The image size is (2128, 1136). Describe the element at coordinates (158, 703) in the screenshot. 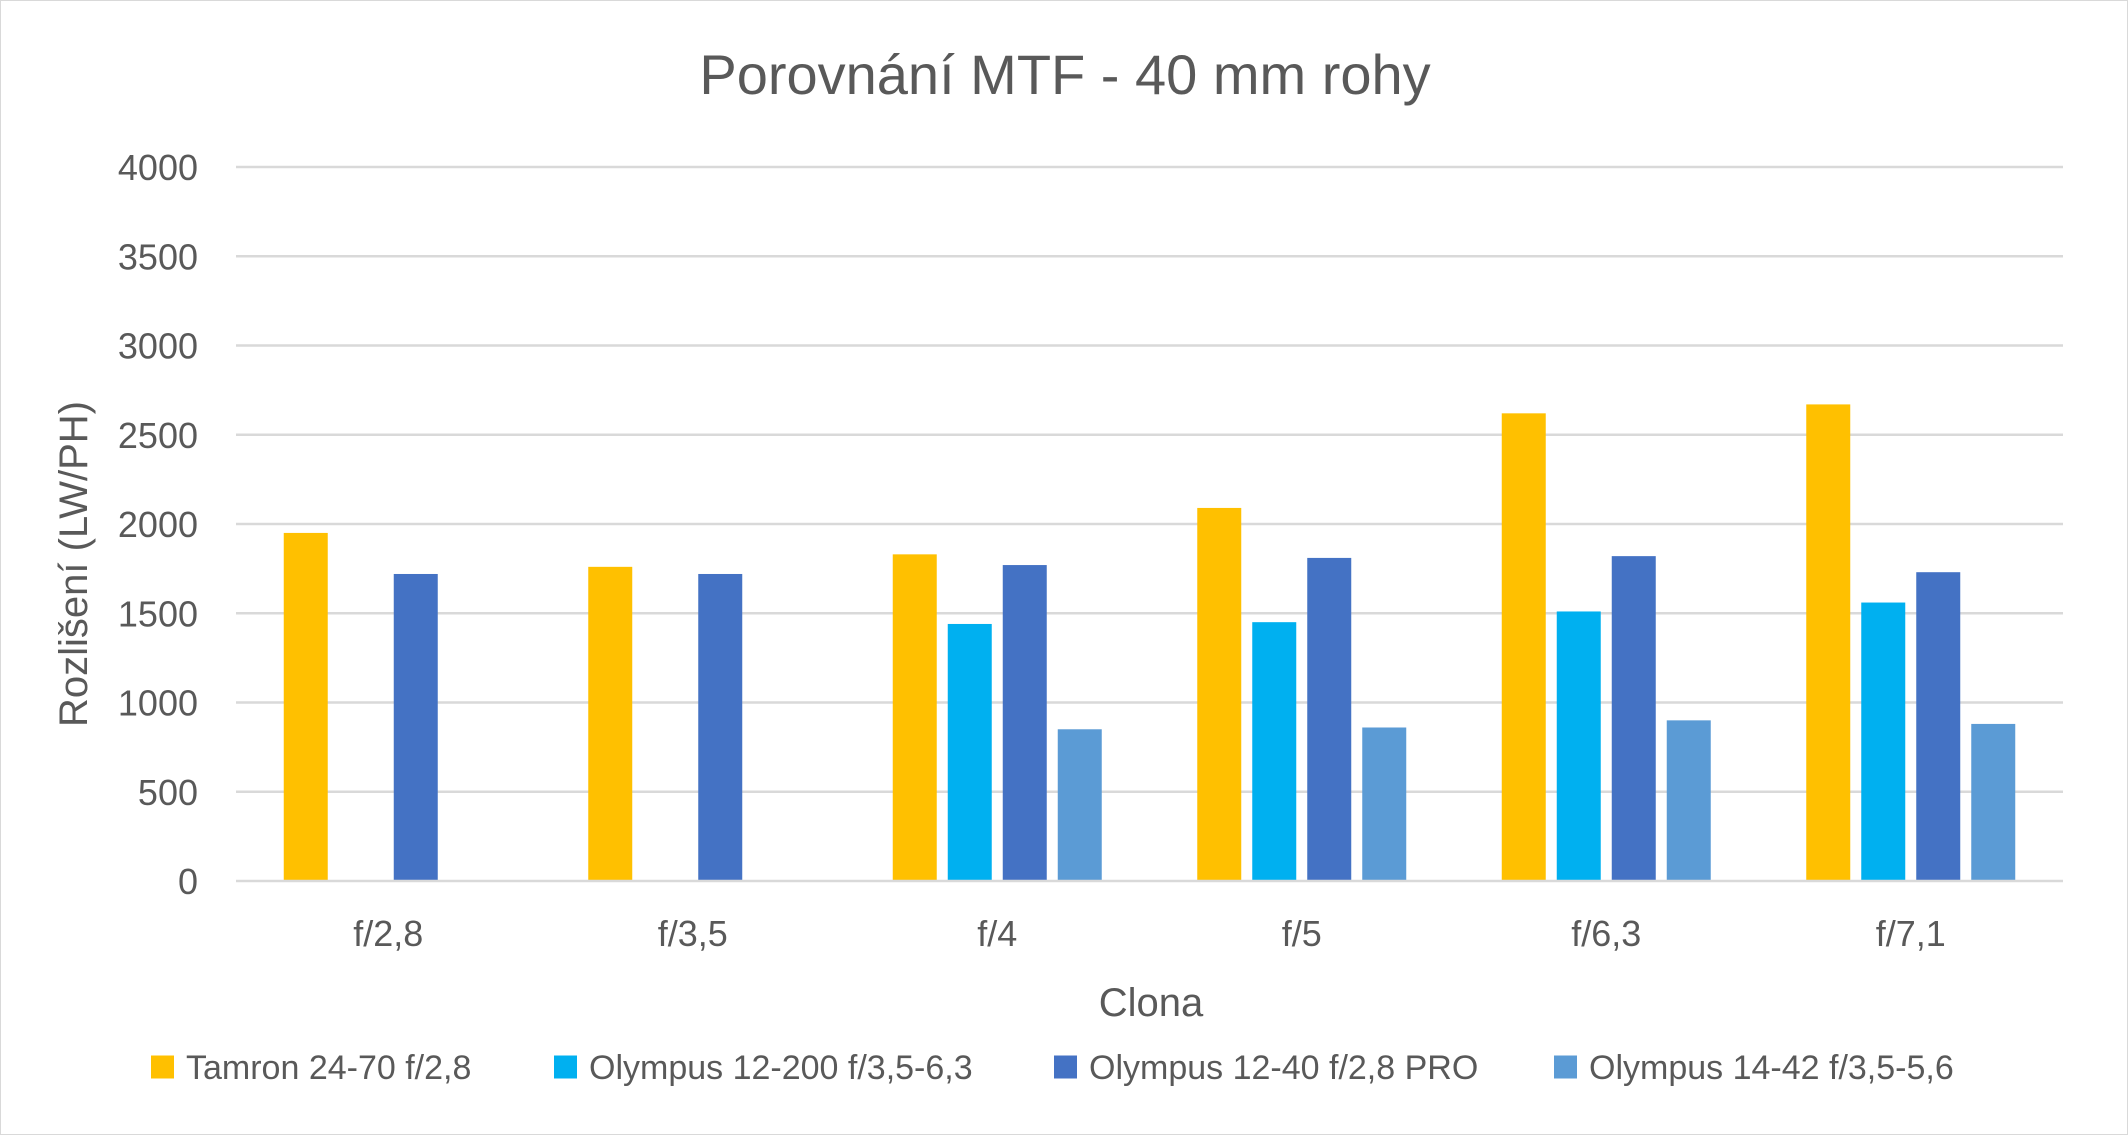

I see `y-tick-label: 1000` at that location.